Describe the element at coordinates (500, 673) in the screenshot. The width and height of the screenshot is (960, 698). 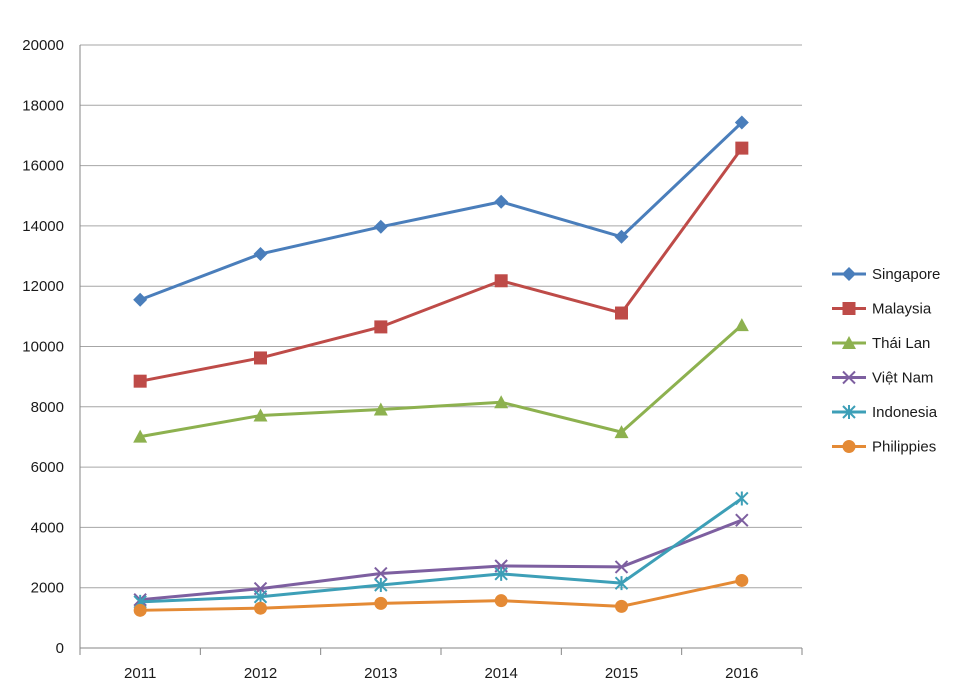
I see `x-tick-label: 2014` at that location.